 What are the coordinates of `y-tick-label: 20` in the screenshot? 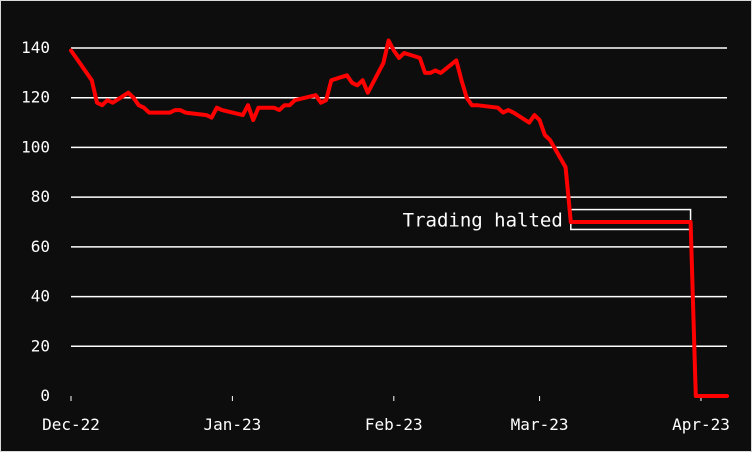 It's located at (40, 345).